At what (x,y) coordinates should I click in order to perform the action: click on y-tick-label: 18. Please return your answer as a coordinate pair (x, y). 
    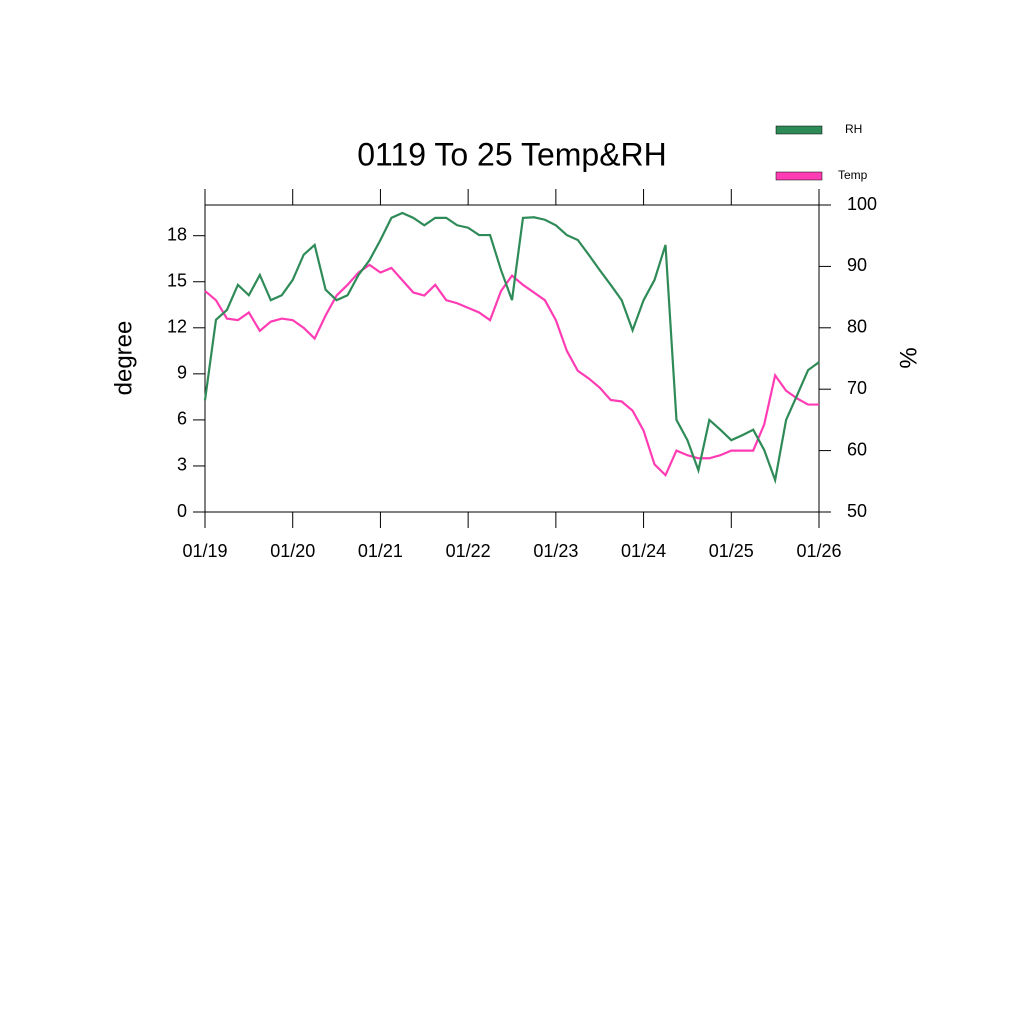
    Looking at the image, I should click on (177, 234).